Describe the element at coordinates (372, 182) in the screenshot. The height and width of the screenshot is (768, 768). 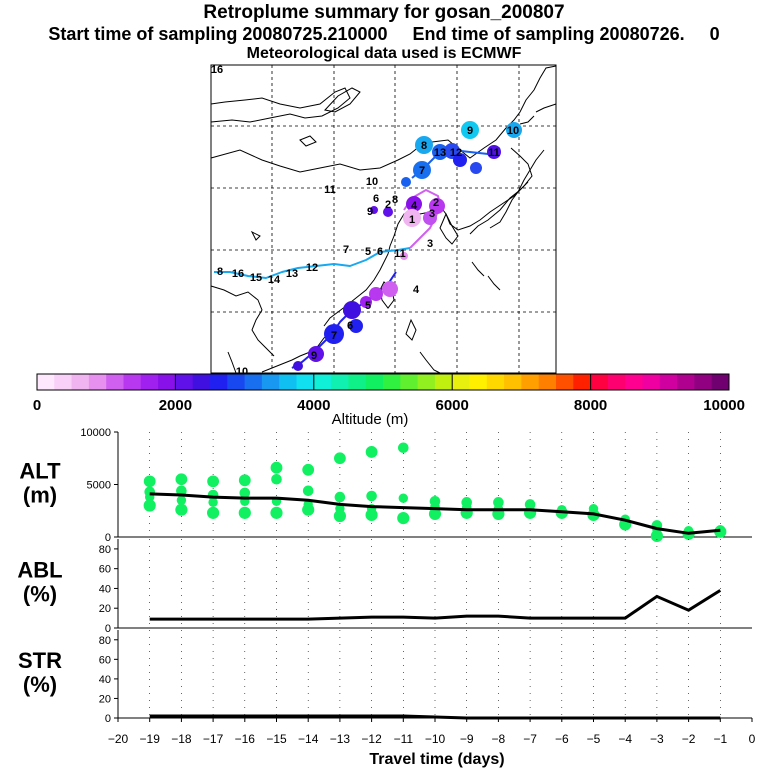
I see `trajectory-label: 10` at that location.